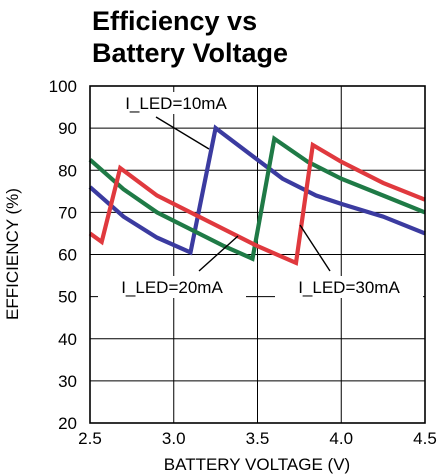 The image size is (448, 476). I want to click on y-axis-label: EFFICIENCY (%), so click(12, 254).